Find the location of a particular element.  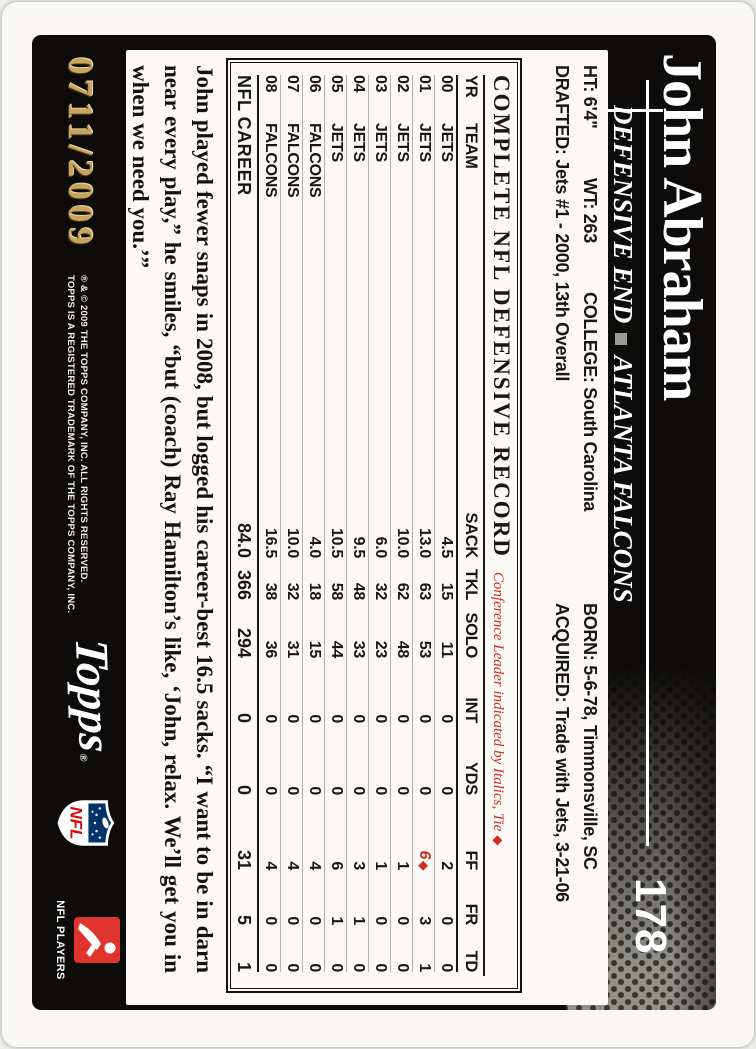

col-header: SACK is located at coordinates (469, 411).